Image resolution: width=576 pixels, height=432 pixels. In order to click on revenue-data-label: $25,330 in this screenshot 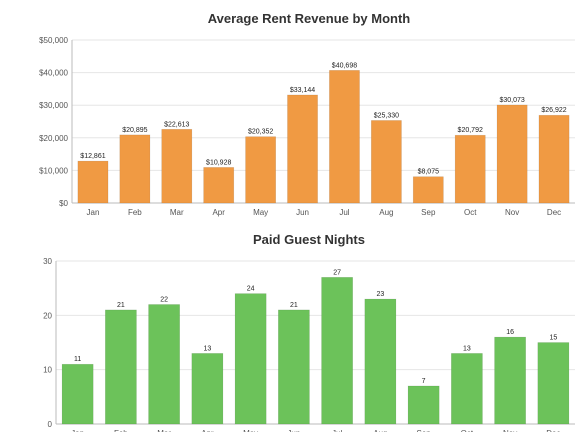, I will do `click(386, 115)`.